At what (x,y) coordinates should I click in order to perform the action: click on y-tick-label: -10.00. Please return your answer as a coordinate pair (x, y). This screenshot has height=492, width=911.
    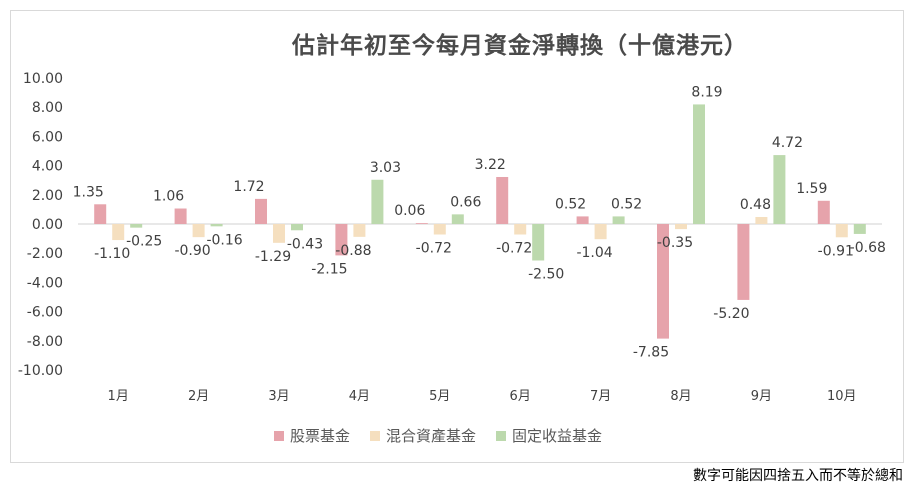
    Looking at the image, I should click on (40, 371).